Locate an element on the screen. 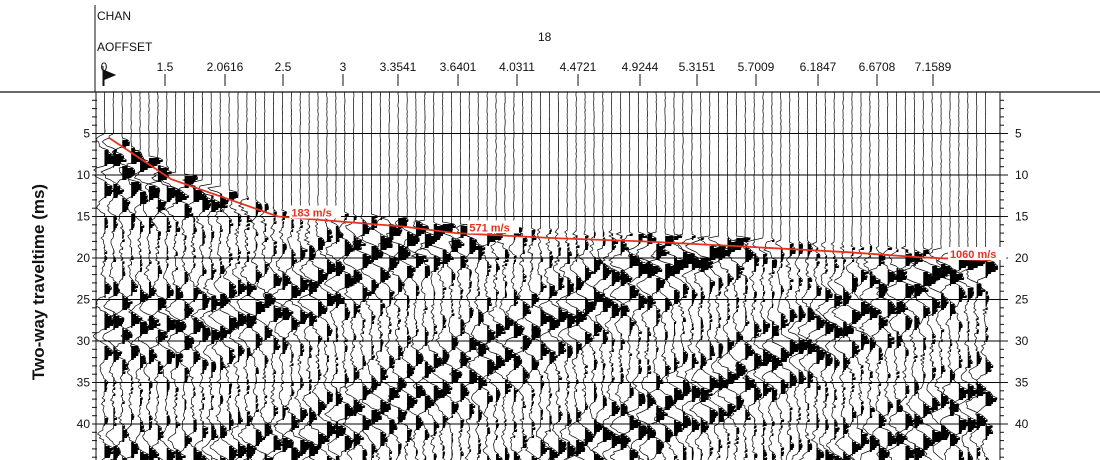 This screenshot has height=460, width=1100. y-tick-label-left: 15 is located at coordinates (84, 217).